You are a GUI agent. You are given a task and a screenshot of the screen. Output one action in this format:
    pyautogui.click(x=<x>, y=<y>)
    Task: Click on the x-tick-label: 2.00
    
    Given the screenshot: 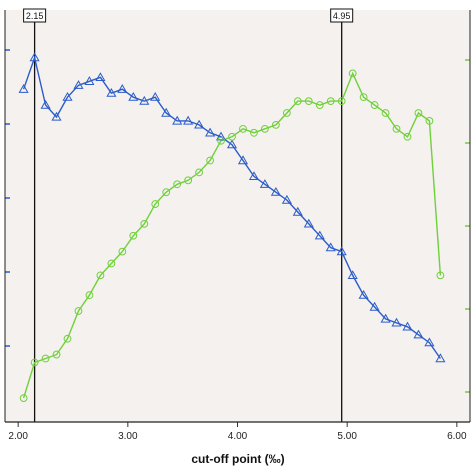 What is the action you would take?
    pyautogui.click(x=18, y=436)
    